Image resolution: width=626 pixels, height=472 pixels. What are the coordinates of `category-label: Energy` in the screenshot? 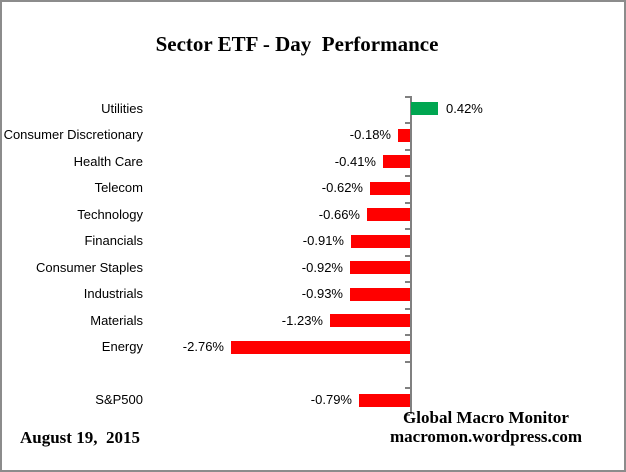 It's located at (122, 346).